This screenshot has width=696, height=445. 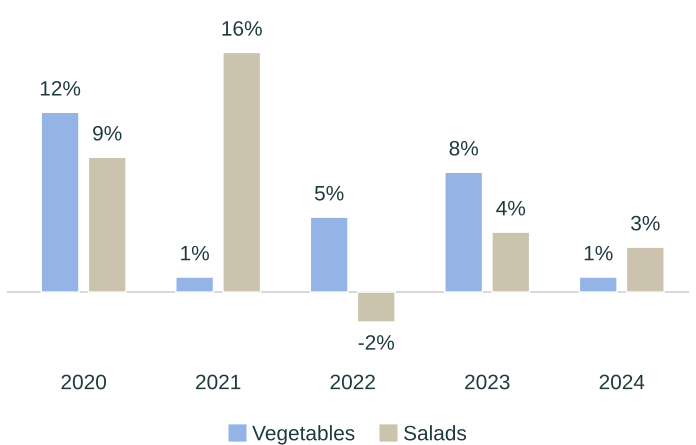 What do you see at coordinates (645, 223) in the screenshot?
I see `data-label: 3%` at bounding box center [645, 223].